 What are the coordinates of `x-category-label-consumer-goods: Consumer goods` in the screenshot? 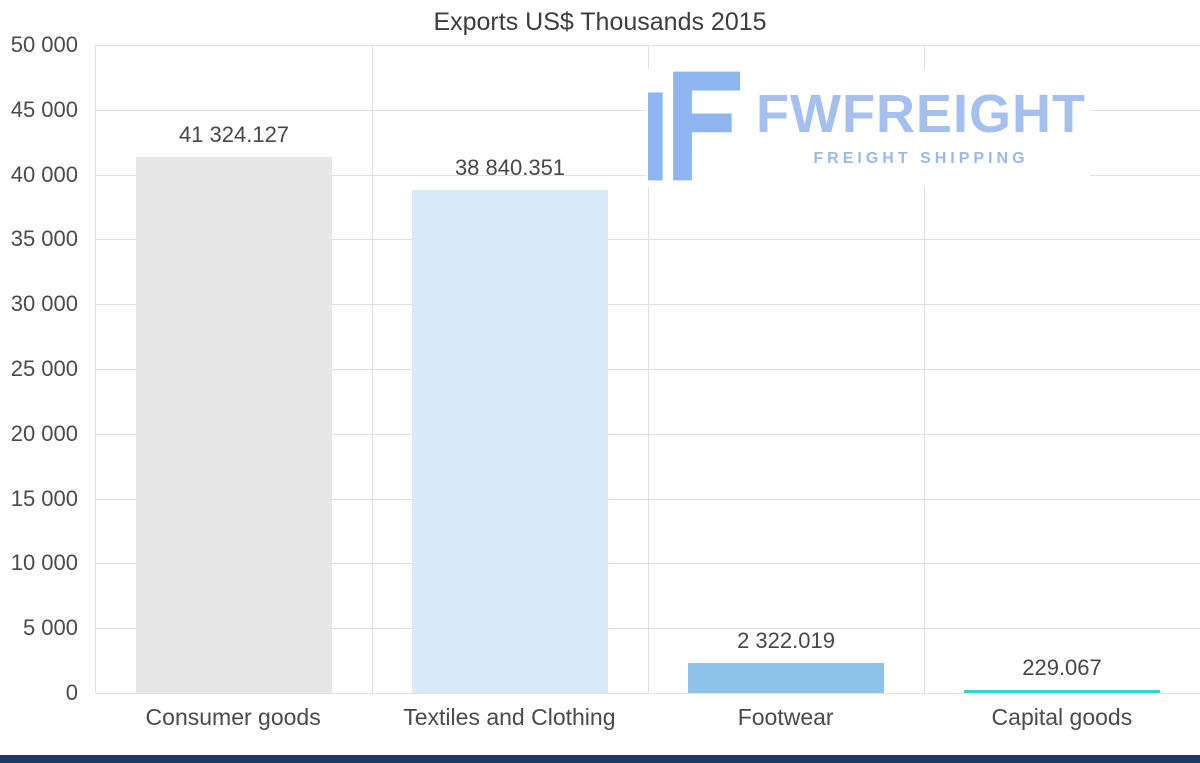 It's located at (233, 717).